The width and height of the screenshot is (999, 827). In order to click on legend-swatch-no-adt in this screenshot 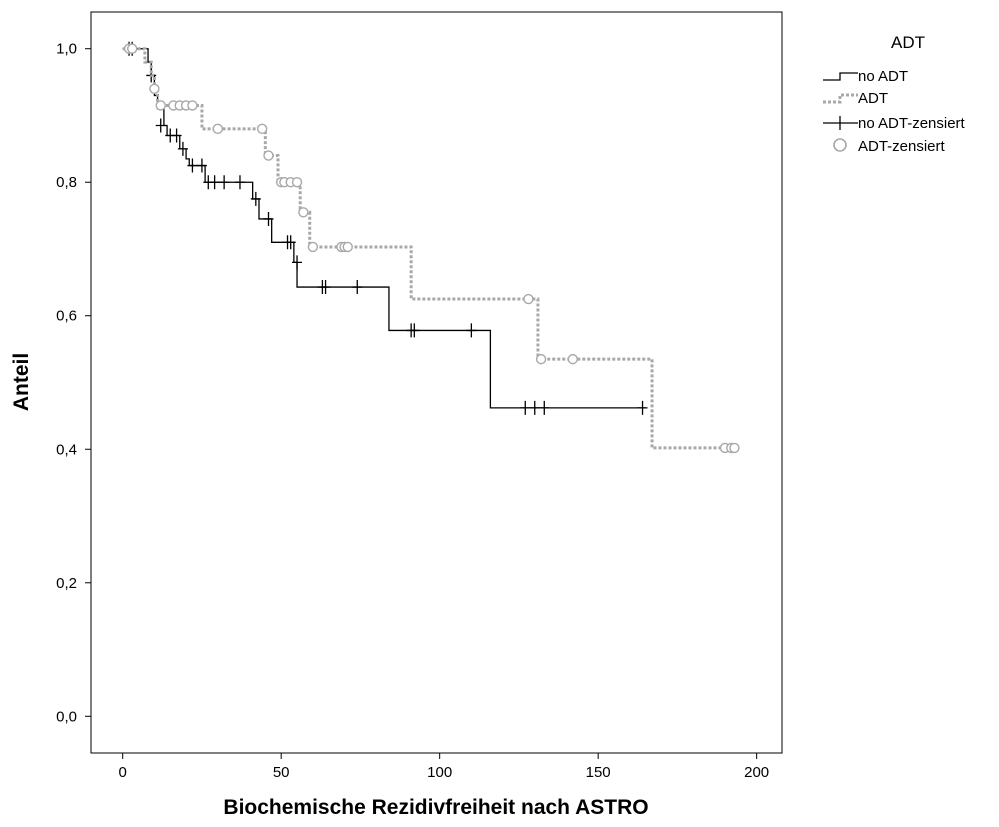, I will do `click(840, 76)`.